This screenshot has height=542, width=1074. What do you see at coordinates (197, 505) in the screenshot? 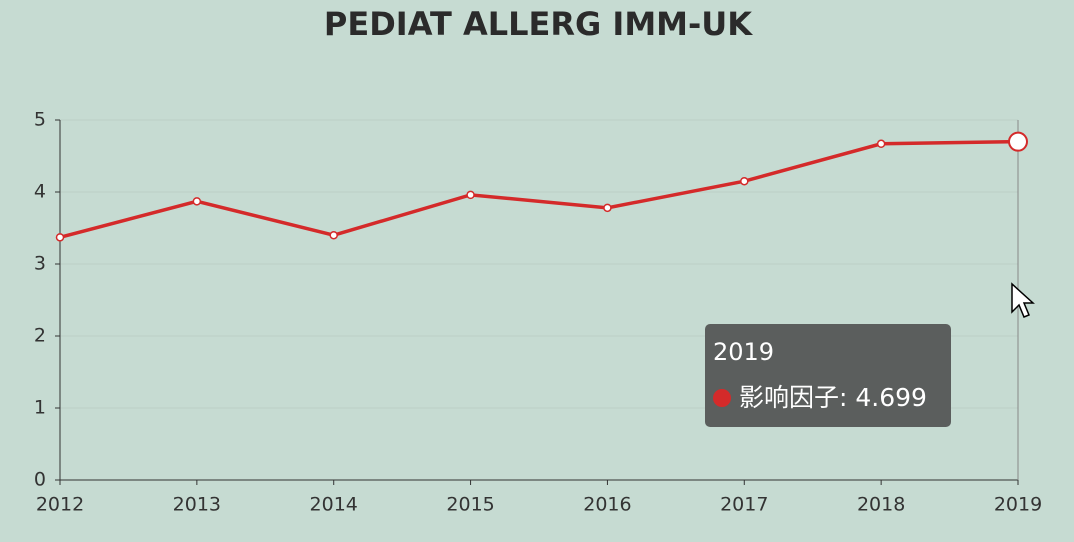
I see `x-tick-label: 2013` at bounding box center [197, 505].